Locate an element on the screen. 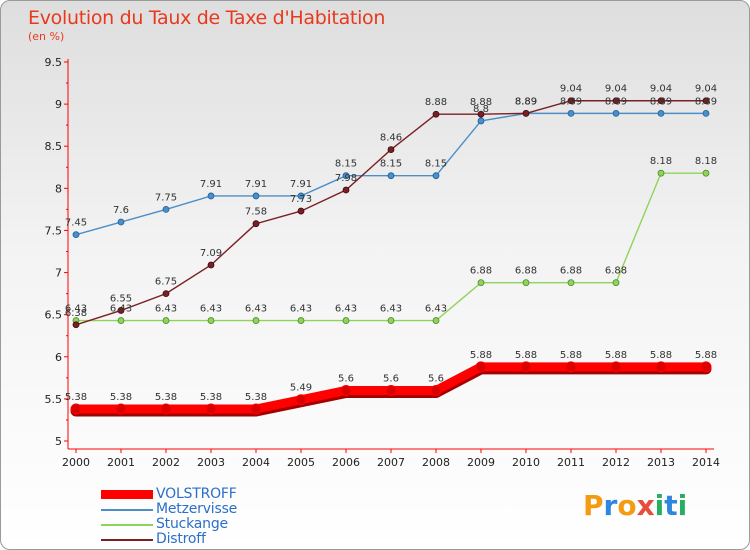  x-tick-label: 2013 is located at coordinates (661, 462).